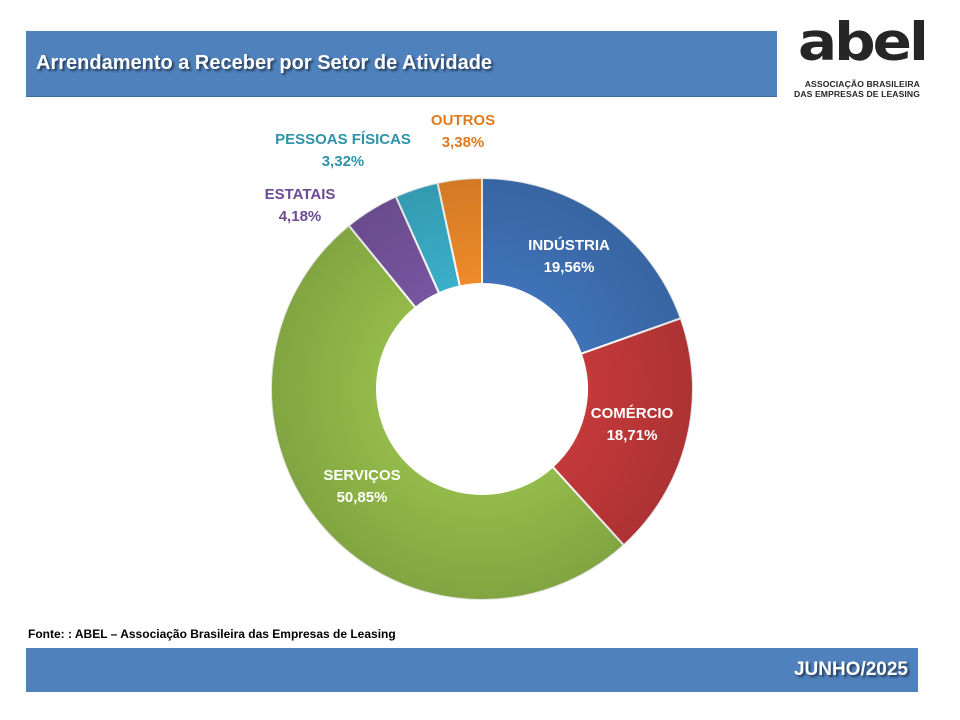  What do you see at coordinates (850, 669) in the screenshot?
I see `footer-date: JUNHO/2025` at bounding box center [850, 669].